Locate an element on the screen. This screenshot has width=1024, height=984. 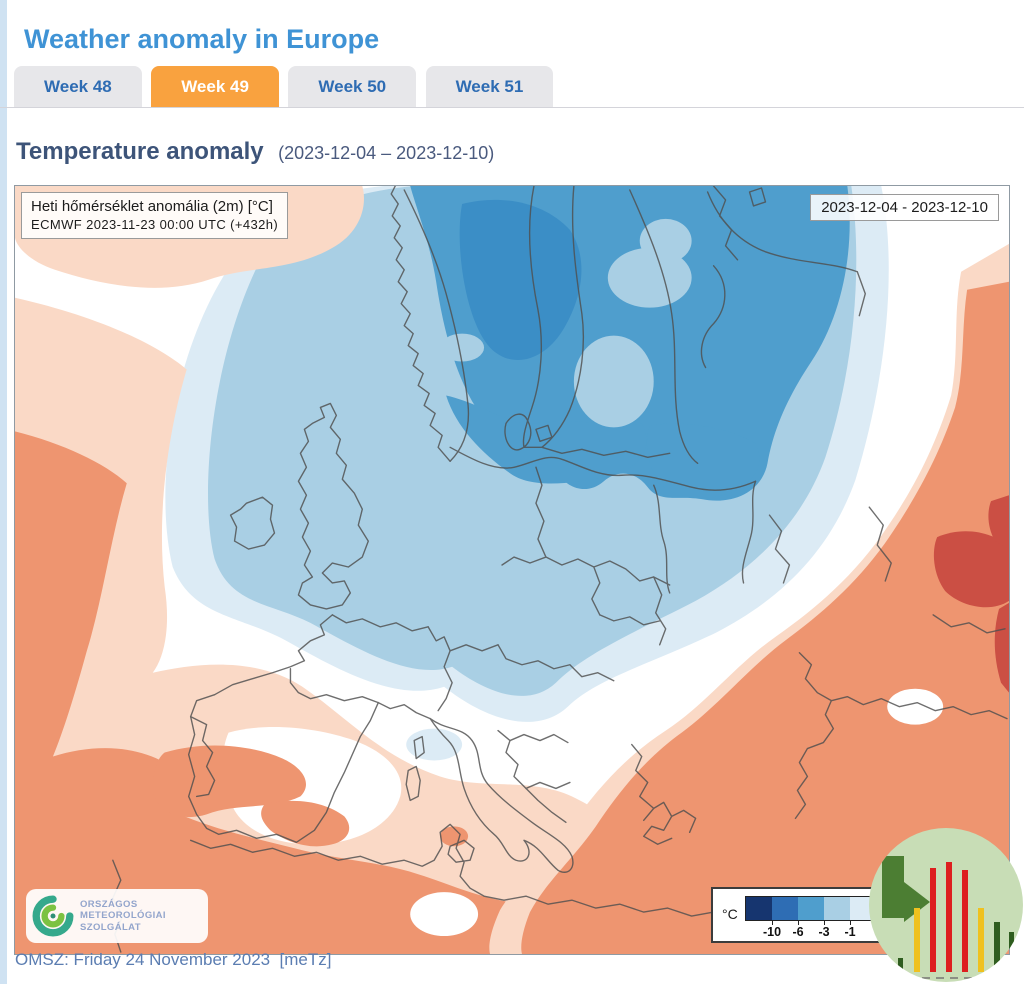
map-date-range-box: 2023-12-04 - 2023-12-10 is located at coordinates (904, 207).